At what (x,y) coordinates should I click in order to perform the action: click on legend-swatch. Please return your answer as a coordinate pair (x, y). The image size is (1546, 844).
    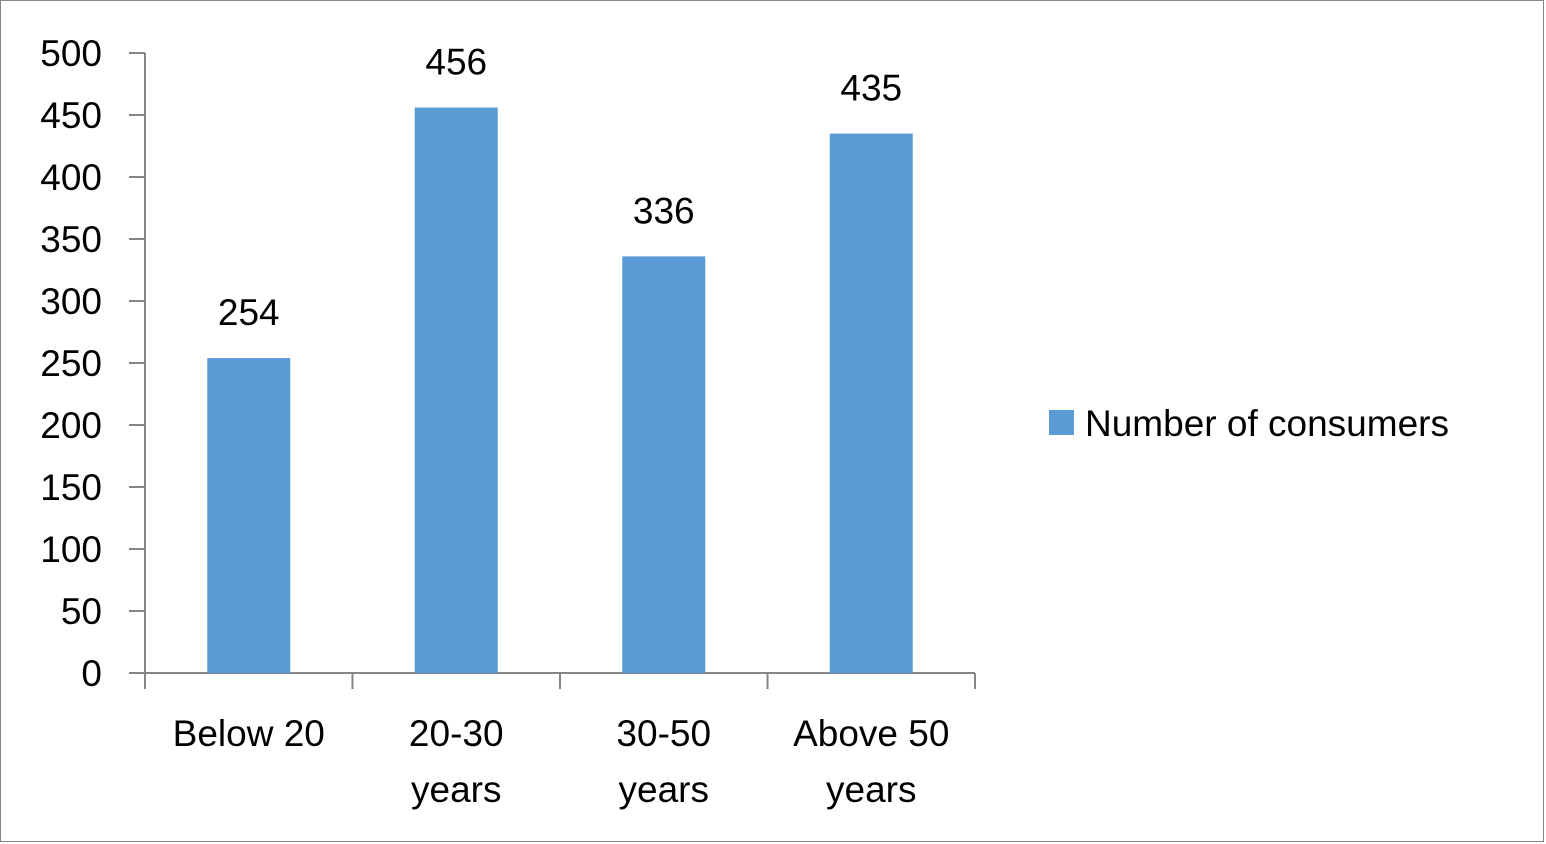
    Looking at the image, I should click on (1061, 422).